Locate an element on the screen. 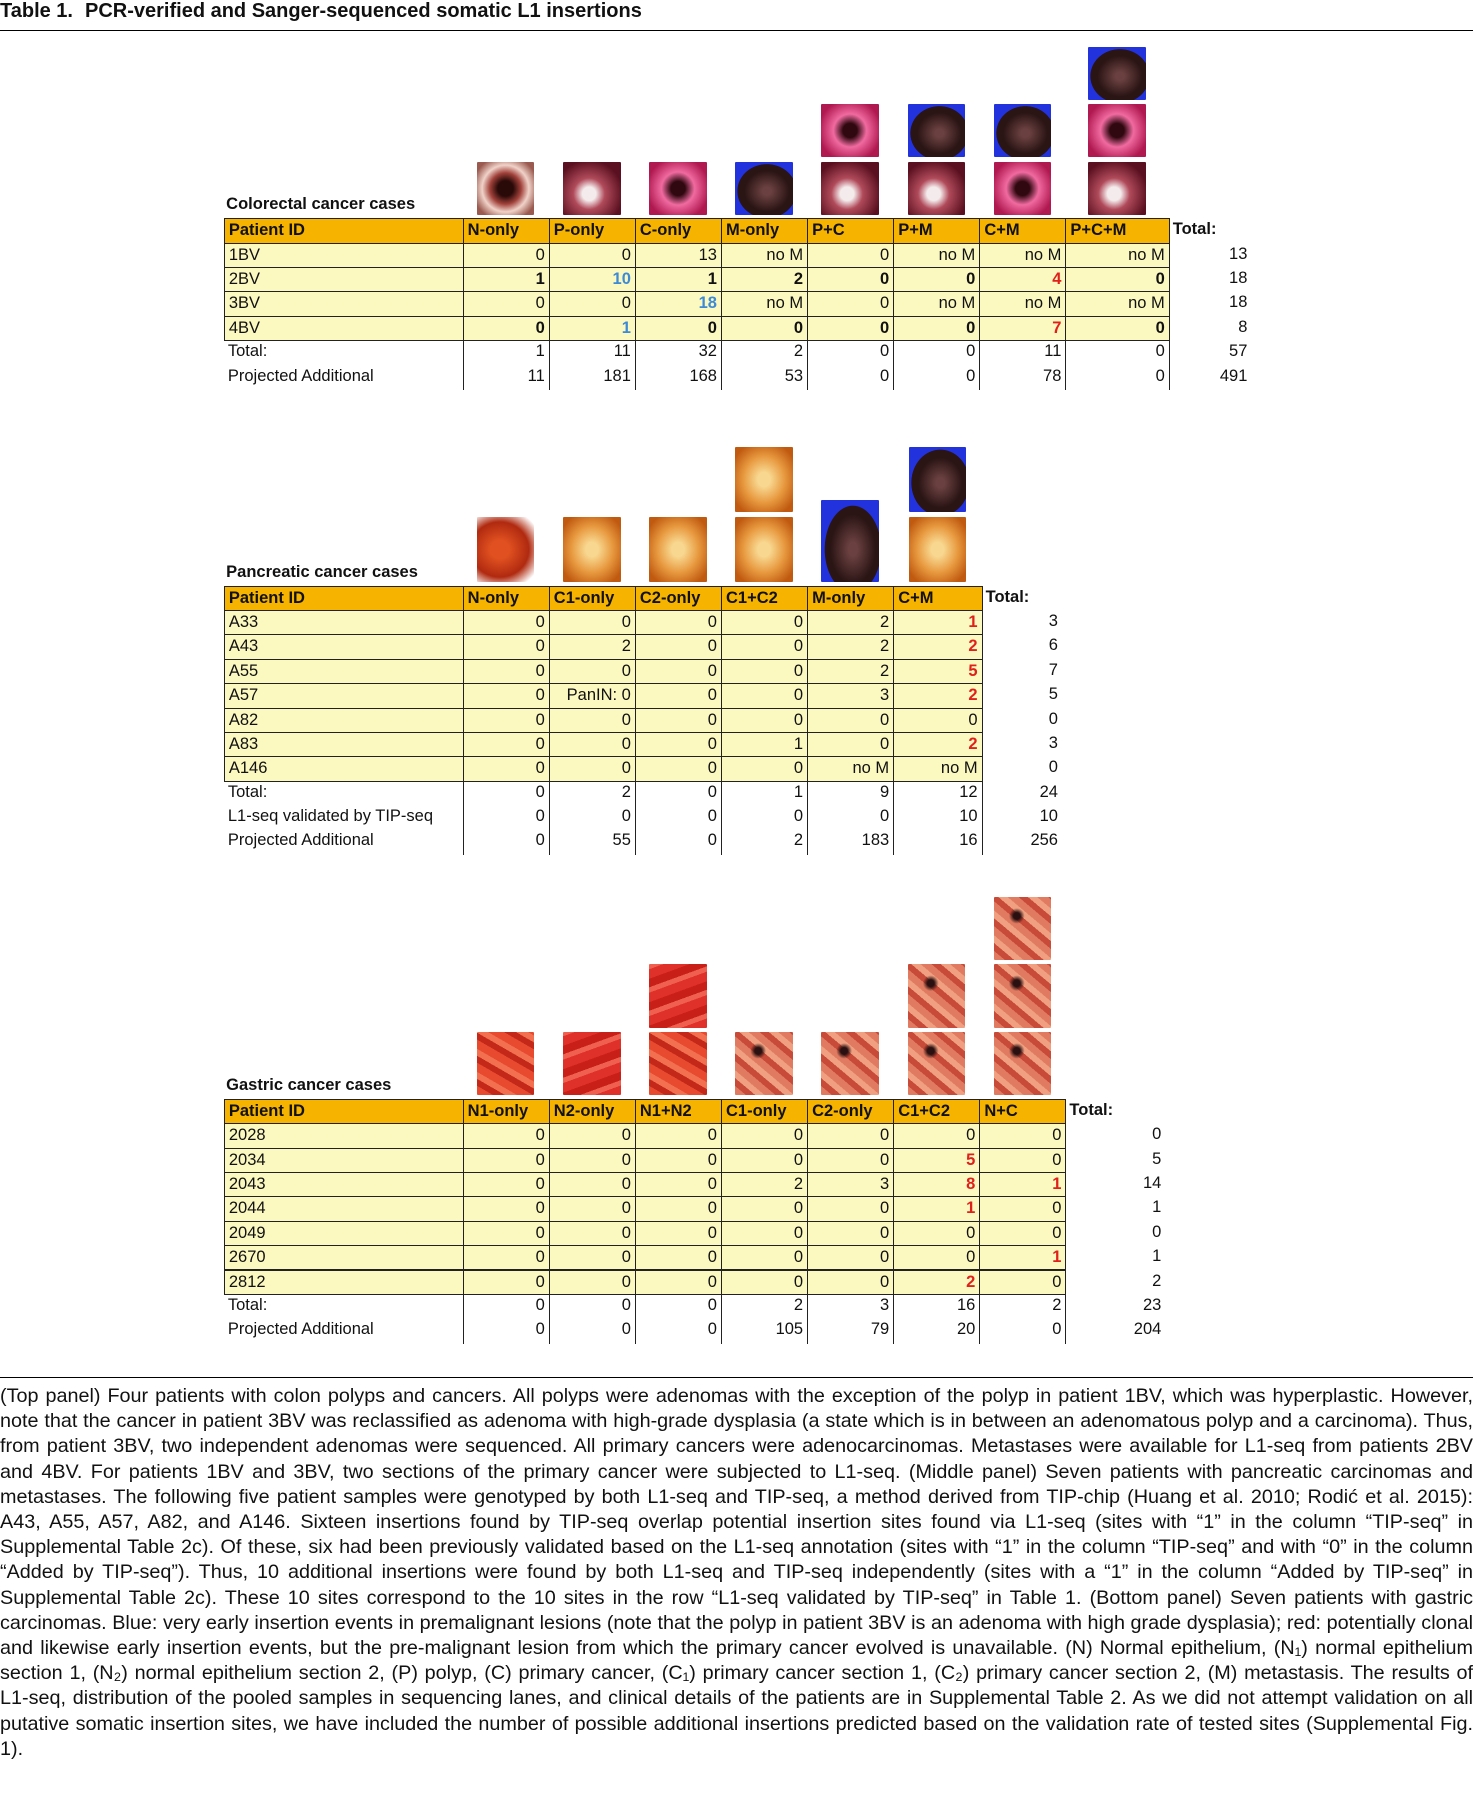 This screenshot has width=1473, height=1800. value-cell: 4 is located at coordinates (1023, 279).